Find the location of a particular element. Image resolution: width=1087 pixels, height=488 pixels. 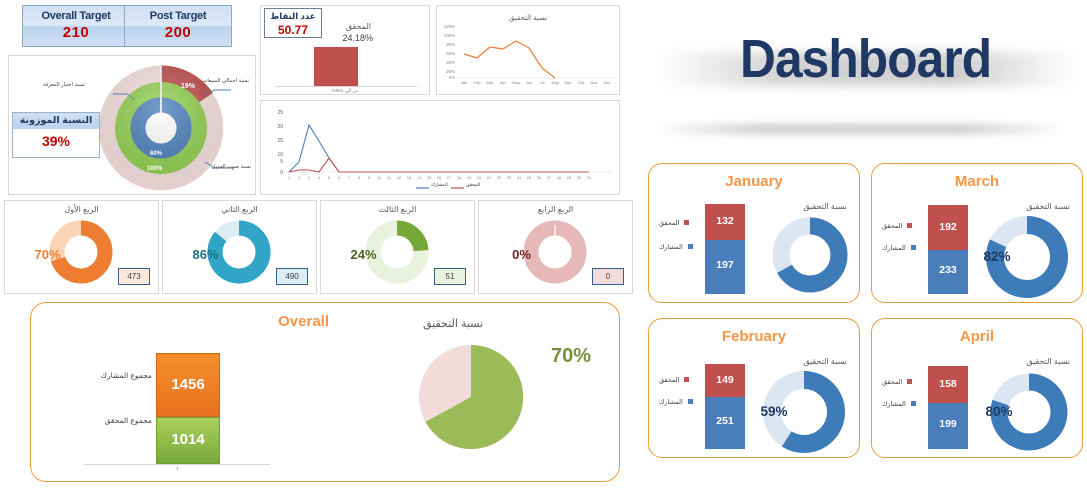

svg-text: 20% is located at coordinates (450, 71).